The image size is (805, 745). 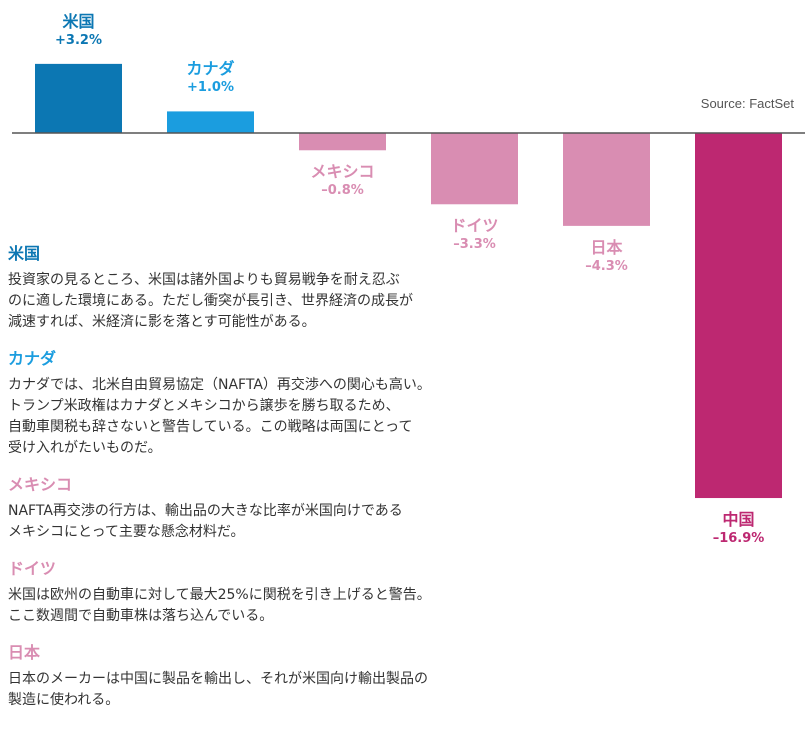 I want to click on bar-label-germany: ドイツ –3.3%, so click(x=474, y=235).